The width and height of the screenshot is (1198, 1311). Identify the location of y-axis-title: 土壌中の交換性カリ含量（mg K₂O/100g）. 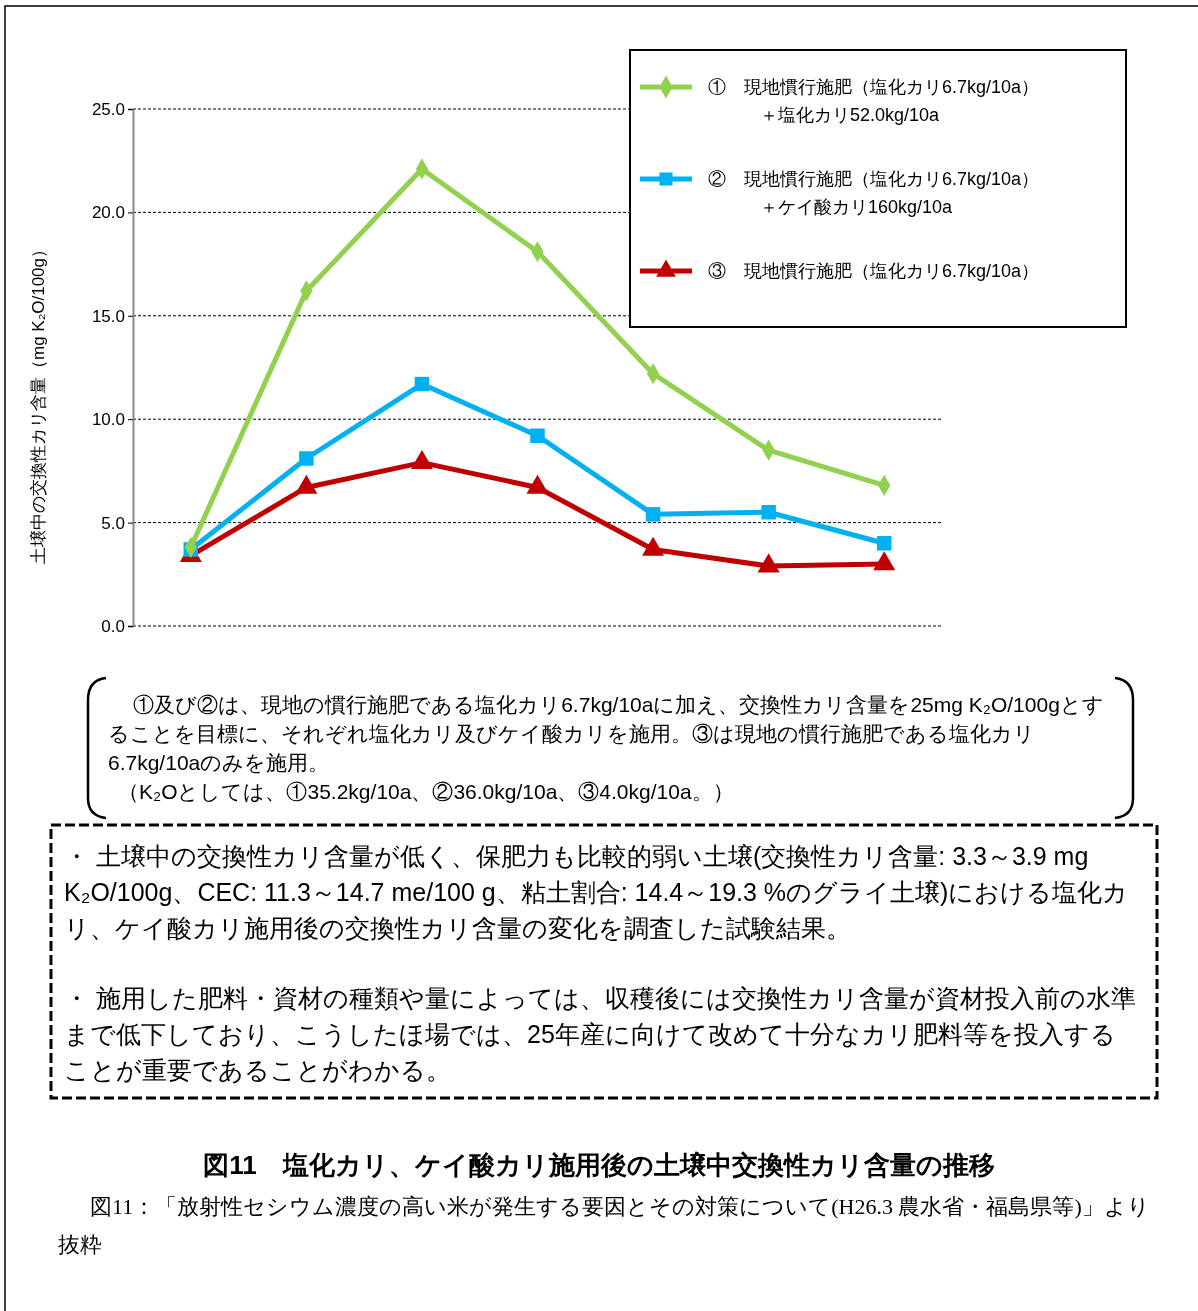
(38, 402).